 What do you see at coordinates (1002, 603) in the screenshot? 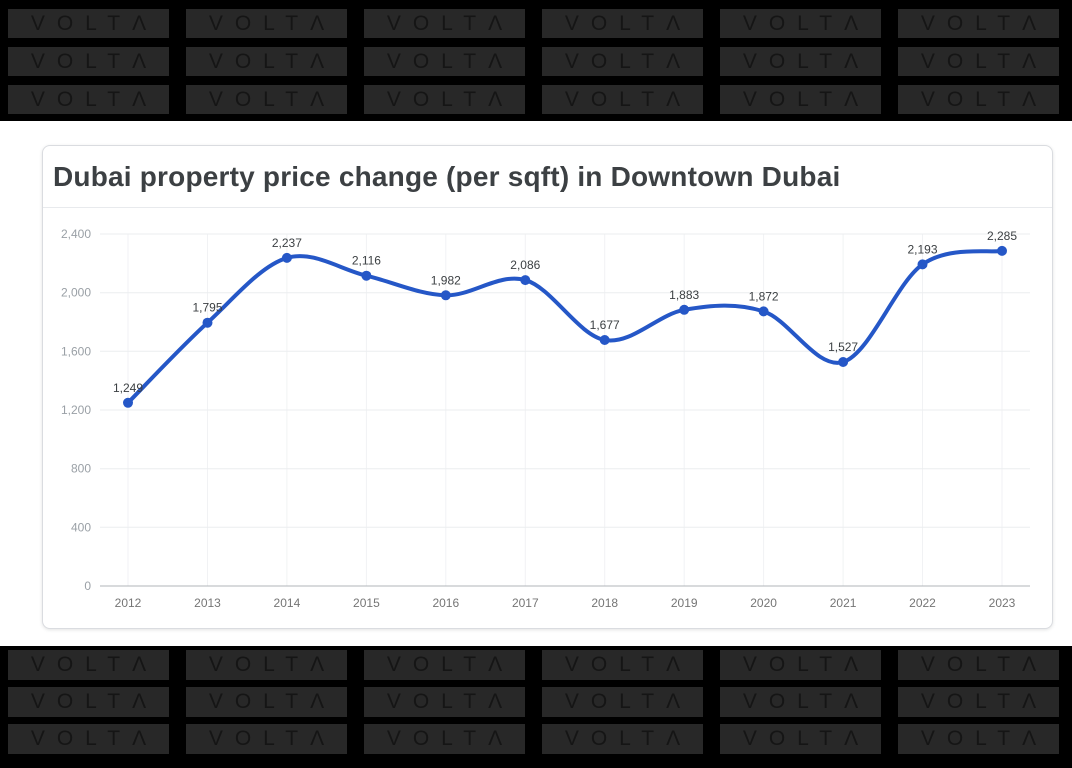
I see `x-tick-label-2023: 2023` at bounding box center [1002, 603].